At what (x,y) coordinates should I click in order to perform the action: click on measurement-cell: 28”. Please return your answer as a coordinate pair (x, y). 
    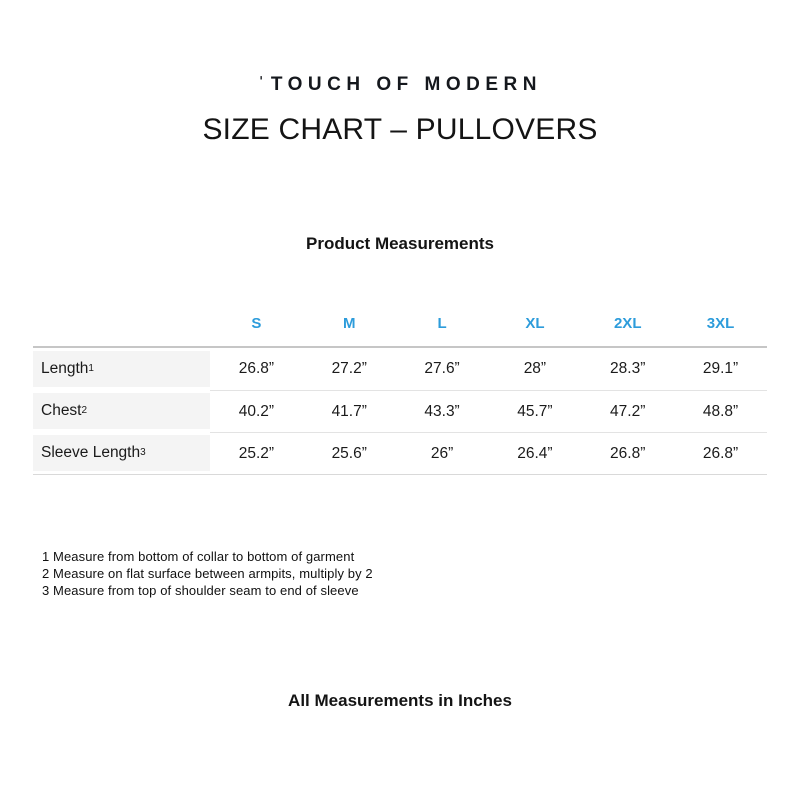
    Looking at the image, I should click on (535, 368).